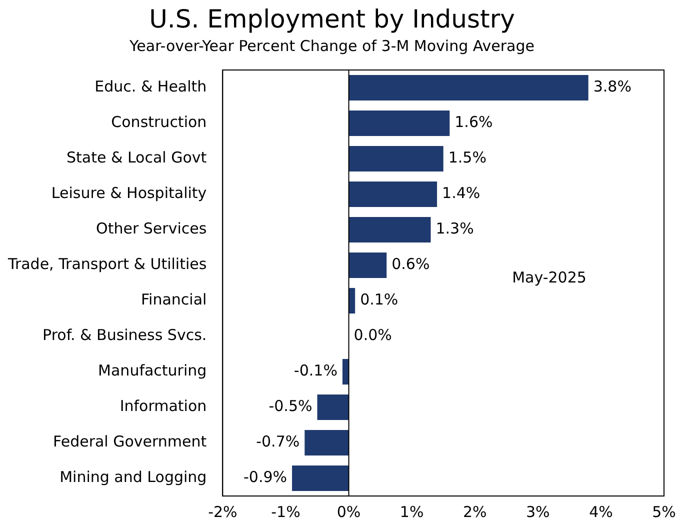 The image size is (684, 525). I want to click on data-label: 0.0%, so click(373, 335).